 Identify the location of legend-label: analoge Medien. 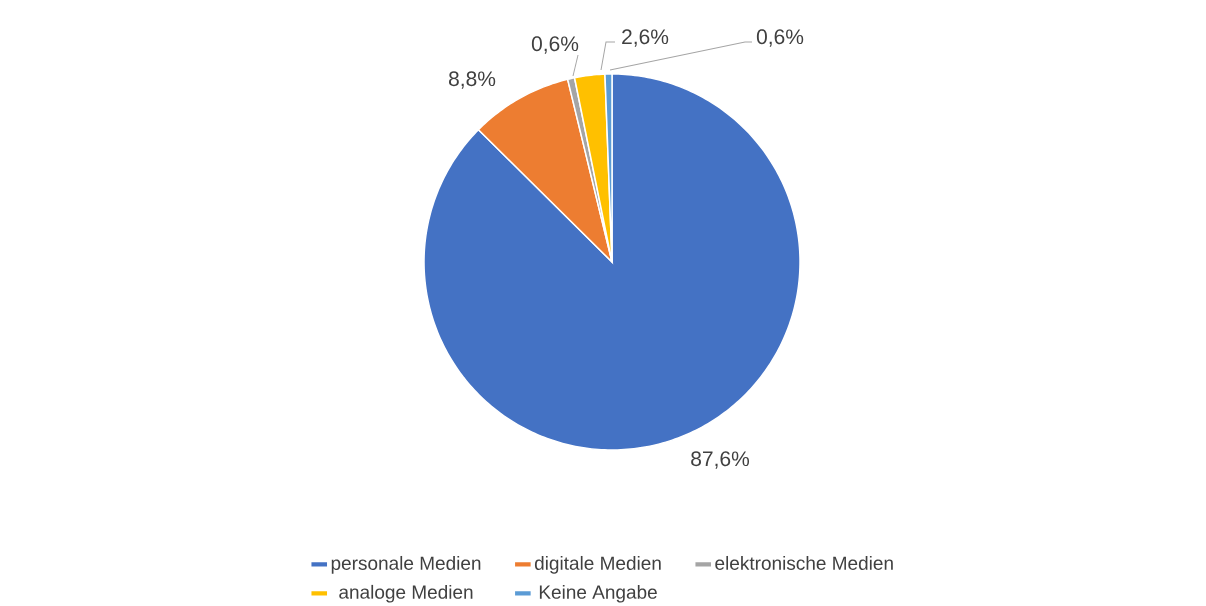
(406, 593).